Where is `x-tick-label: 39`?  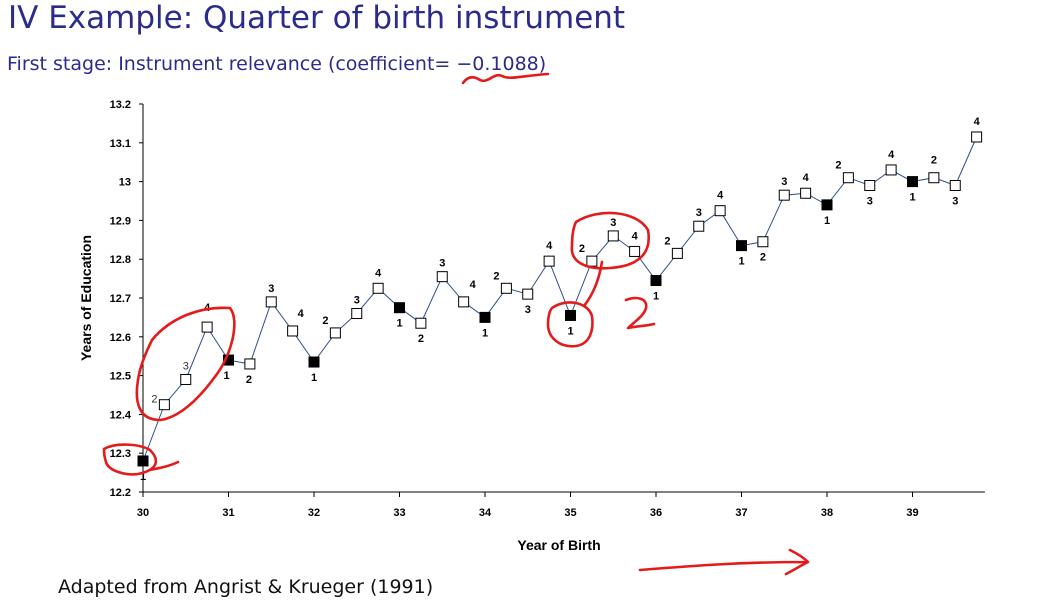 x-tick-label: 39 is located at coordinates (912, 513).